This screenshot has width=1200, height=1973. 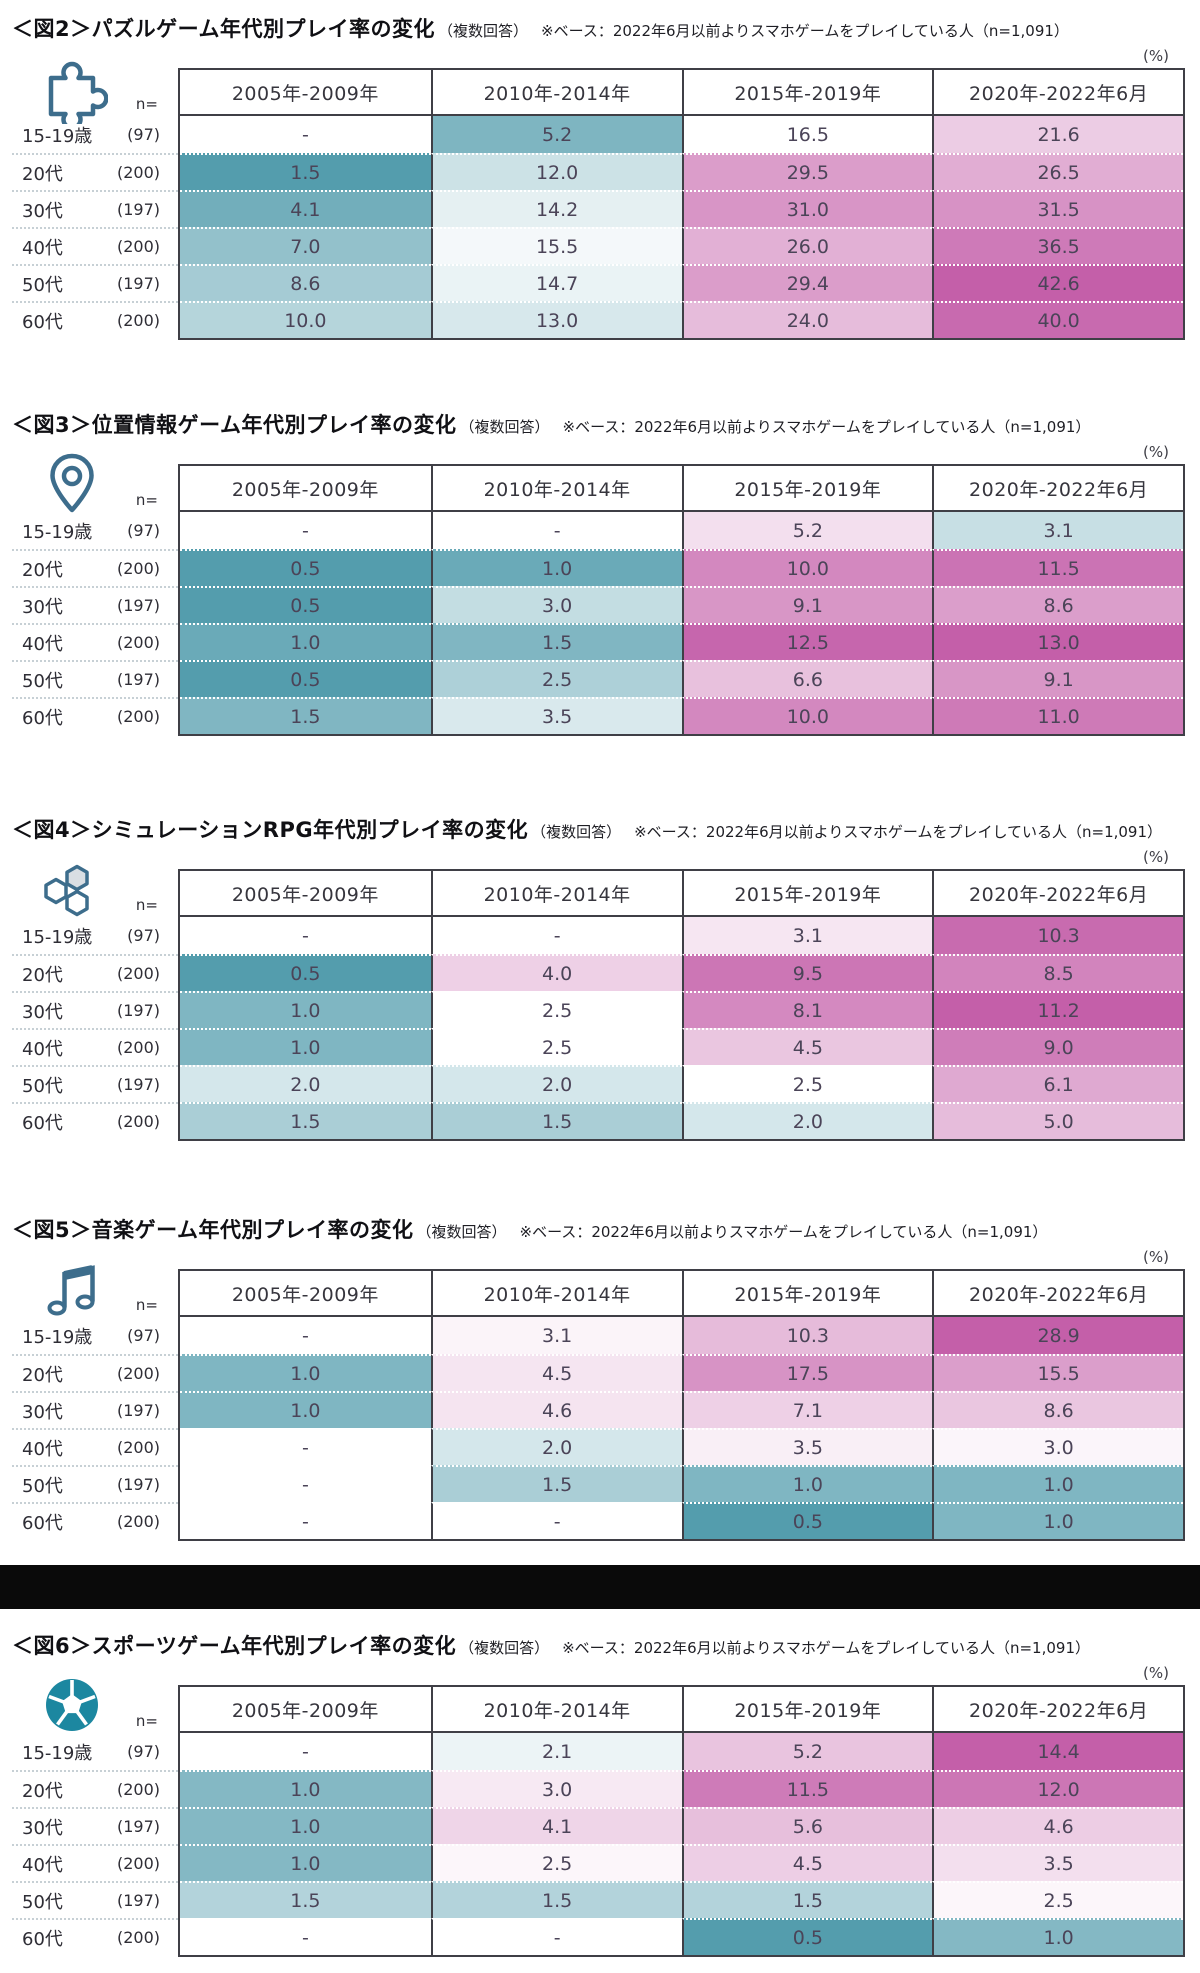 What do you see at coordinates (146, 500) in the screenshot?
I see `n-equals-label: n=` at bounding box center [146, 500].